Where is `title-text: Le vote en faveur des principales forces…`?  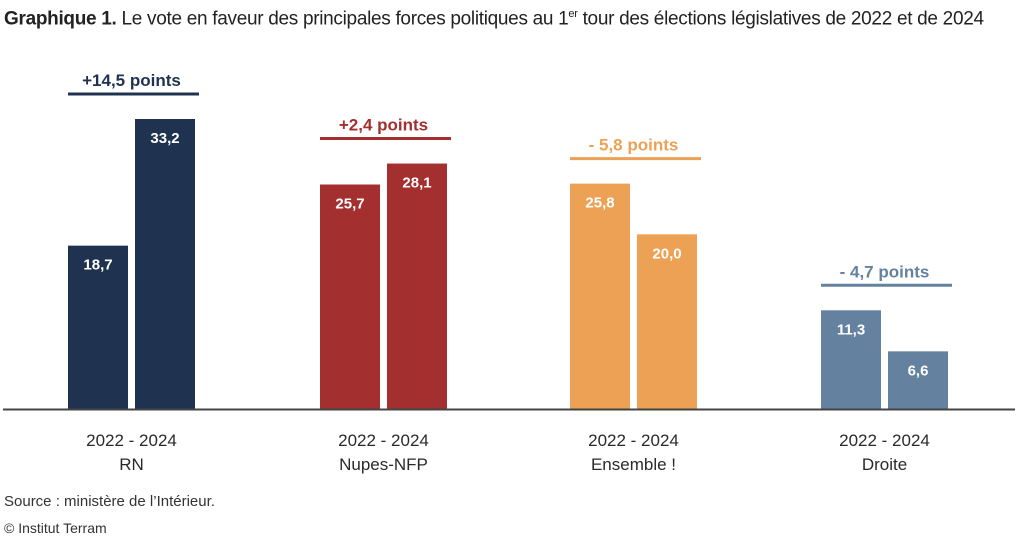 title-text: Le vote en faveur des principales forces… is located at coordinates (345, 19).